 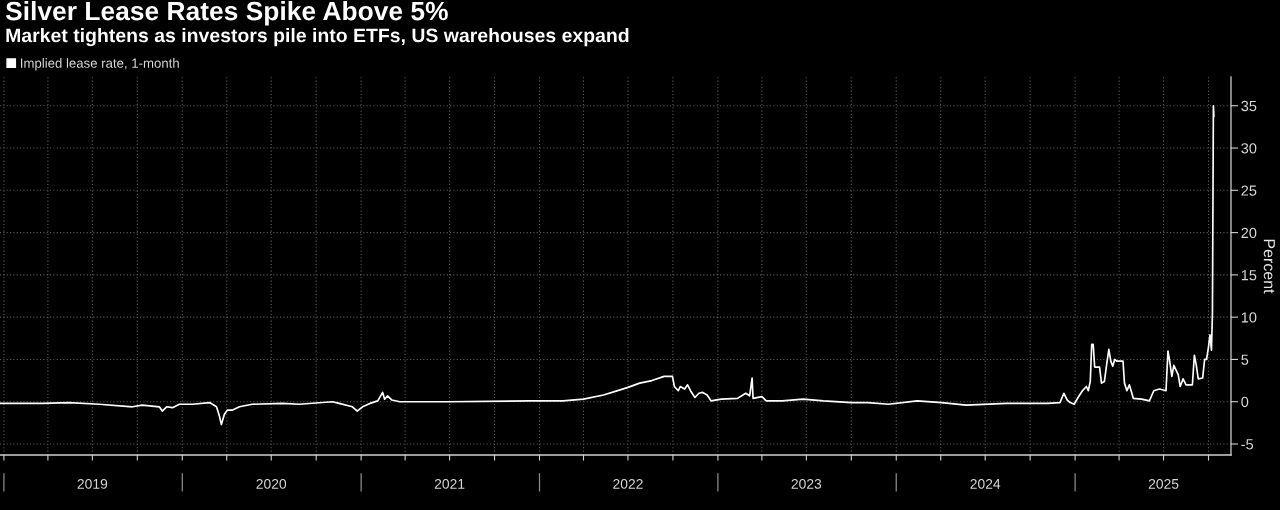 I want to click on x-tick-label: 2019, so click(x=92, y=483).